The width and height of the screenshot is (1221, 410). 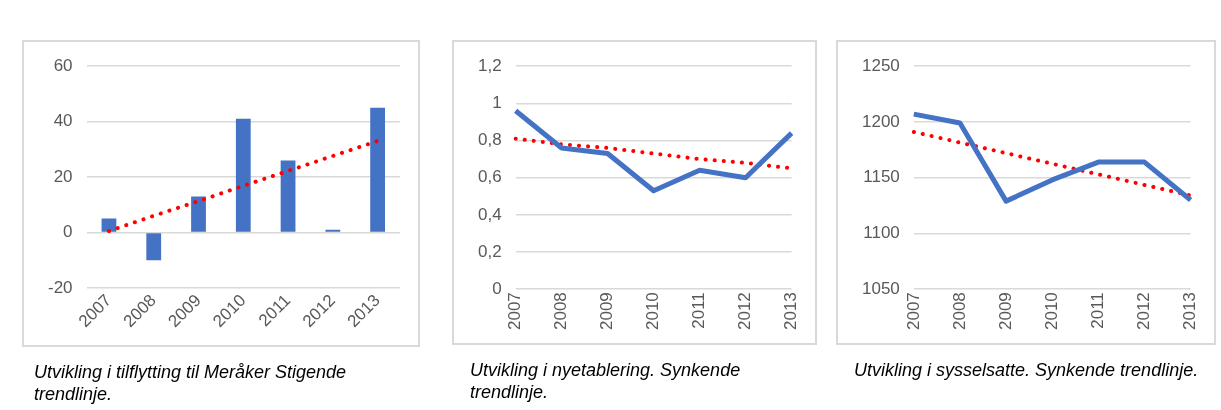 I want to click on y-tick-label: 1050, so click(x=880, y=288).